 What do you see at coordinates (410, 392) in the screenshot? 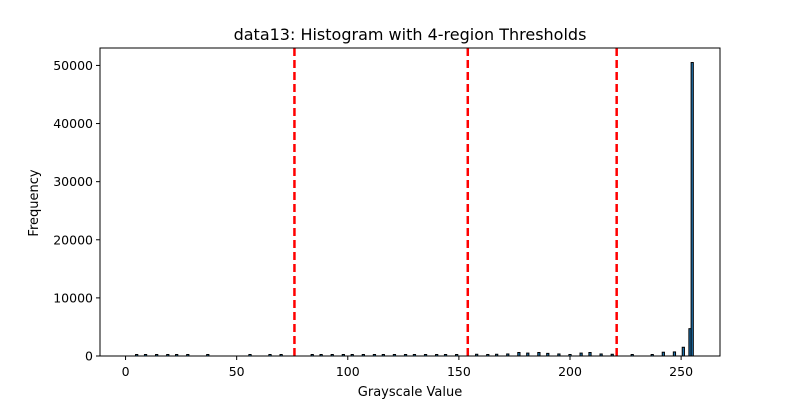
I see `x-axis-label: Grayscale Value` at bounding box center [410, 392].